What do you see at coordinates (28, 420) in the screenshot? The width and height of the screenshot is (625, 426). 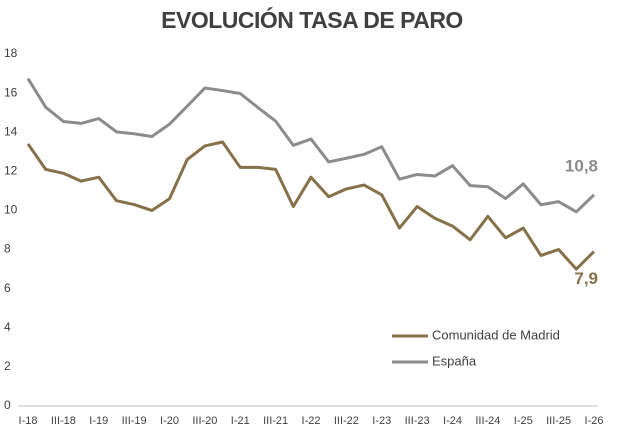 I see `x-tick-label: I-18` at bounding box center [28, 420].